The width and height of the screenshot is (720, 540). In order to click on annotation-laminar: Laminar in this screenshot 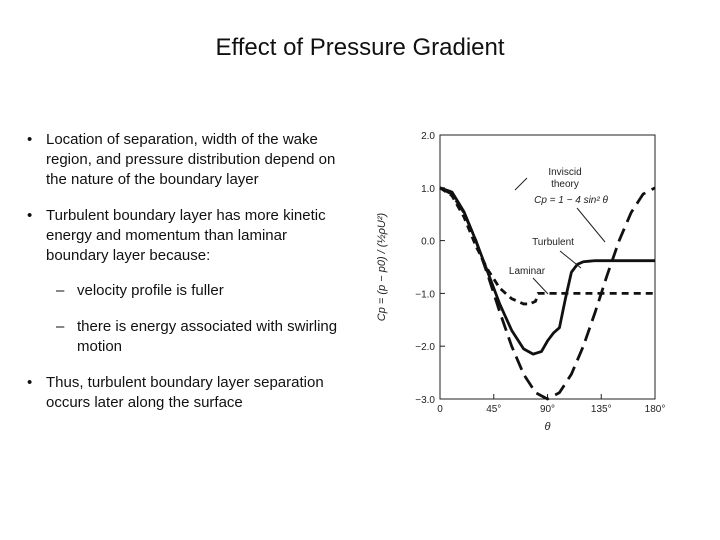, I will do `click(527, 271)`.